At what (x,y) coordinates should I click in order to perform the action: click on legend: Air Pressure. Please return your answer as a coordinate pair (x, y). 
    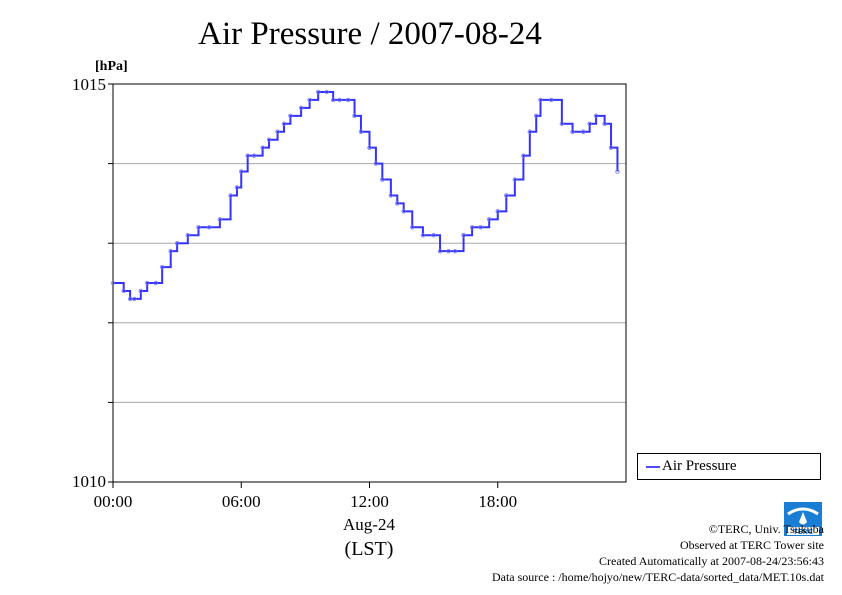
    Looking at the image, I should click on (729, 466).